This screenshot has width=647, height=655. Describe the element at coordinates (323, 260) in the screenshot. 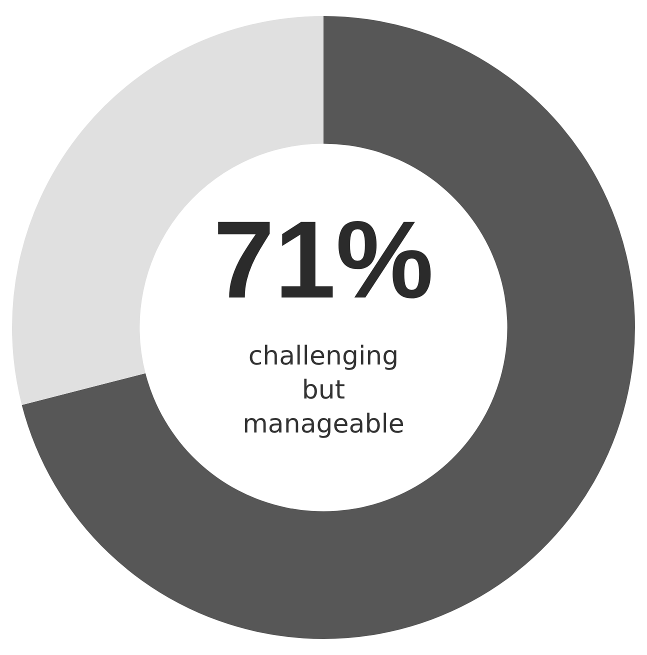

I see `data-label: 71%` at that location.